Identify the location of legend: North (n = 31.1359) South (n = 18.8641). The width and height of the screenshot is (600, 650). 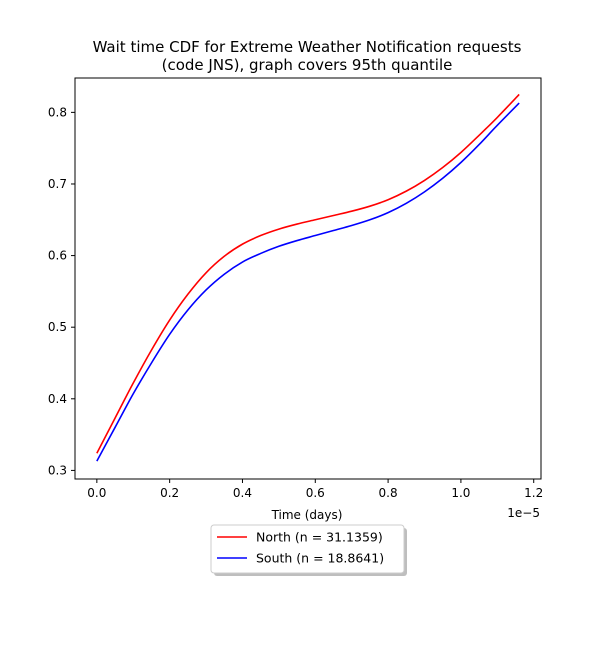
(308, 550).